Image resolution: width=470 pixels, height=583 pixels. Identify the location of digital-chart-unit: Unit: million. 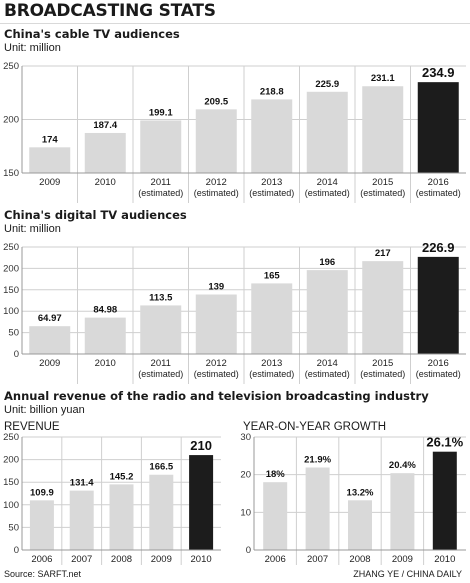
(32, 229).